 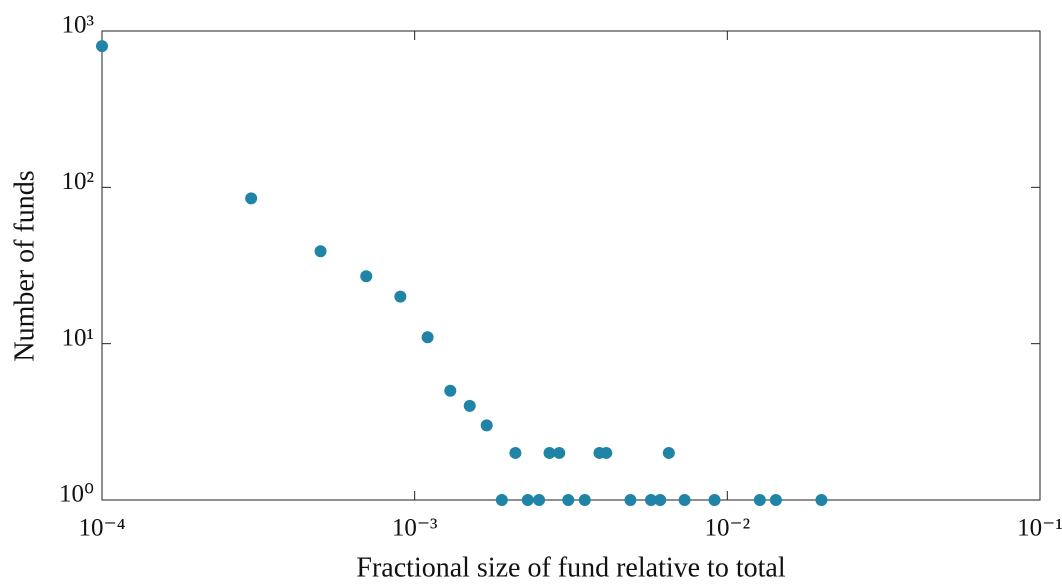 I want to click on y-tick-label: 10², so click(x=78, y=181).